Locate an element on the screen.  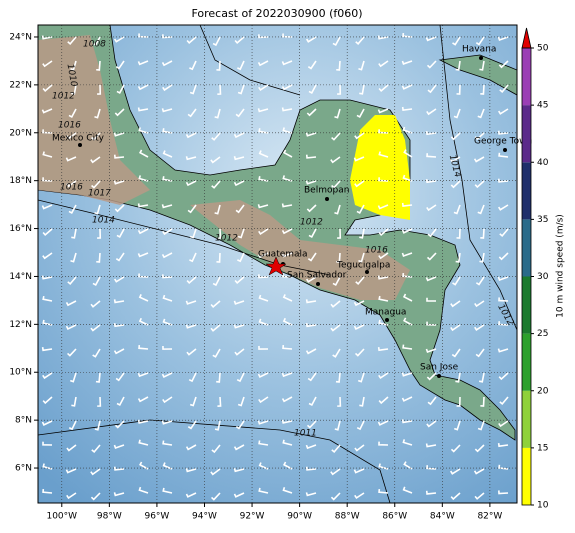
colorbar-tick-label: 35 is located at coordinates (542, 220).